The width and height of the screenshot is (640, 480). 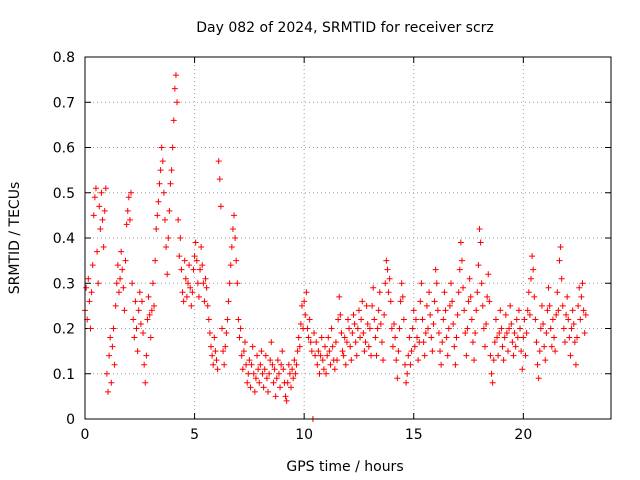 What do you see at coordinates (194, 435) in the screenshot?
I see `x-tick-label: 5` at bounding box center [194, 435].